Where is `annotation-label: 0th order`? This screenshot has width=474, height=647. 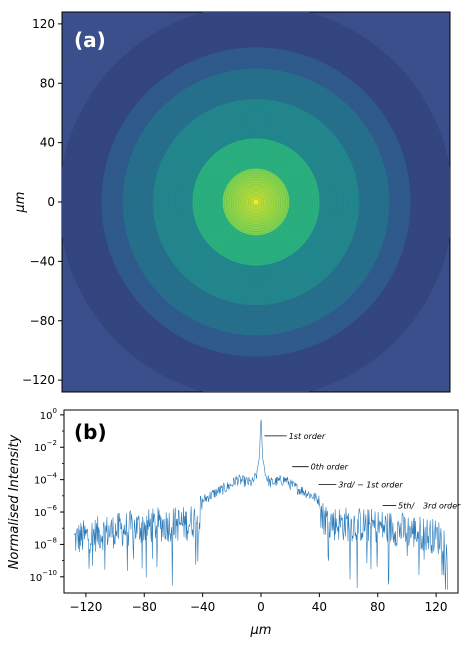
annotation-label: 0th order is located at coordinates (330, 467).